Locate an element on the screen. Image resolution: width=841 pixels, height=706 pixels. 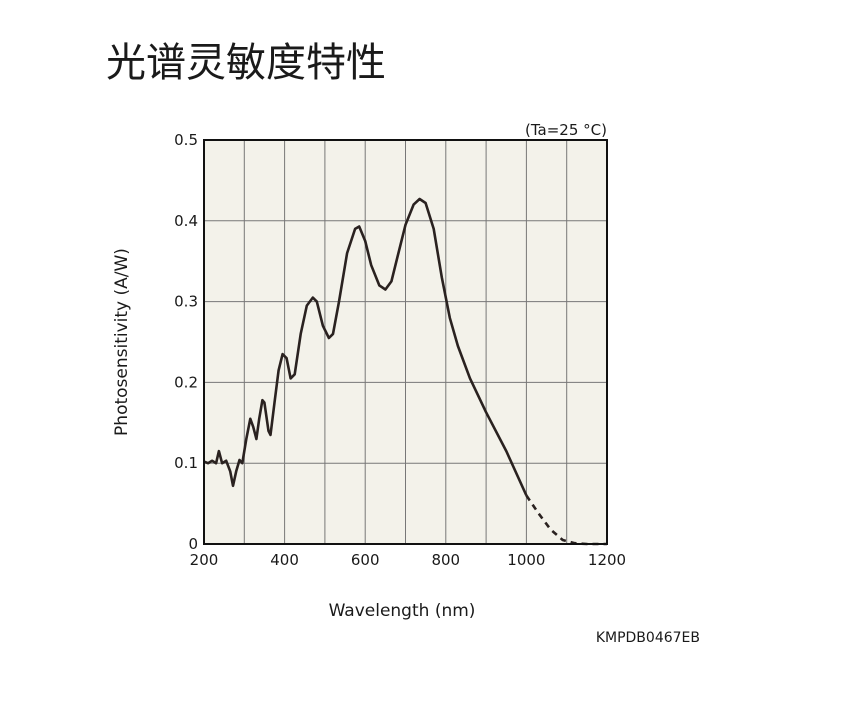
annotation: (Ta=25 °C) is located at coordinates (566, 130).